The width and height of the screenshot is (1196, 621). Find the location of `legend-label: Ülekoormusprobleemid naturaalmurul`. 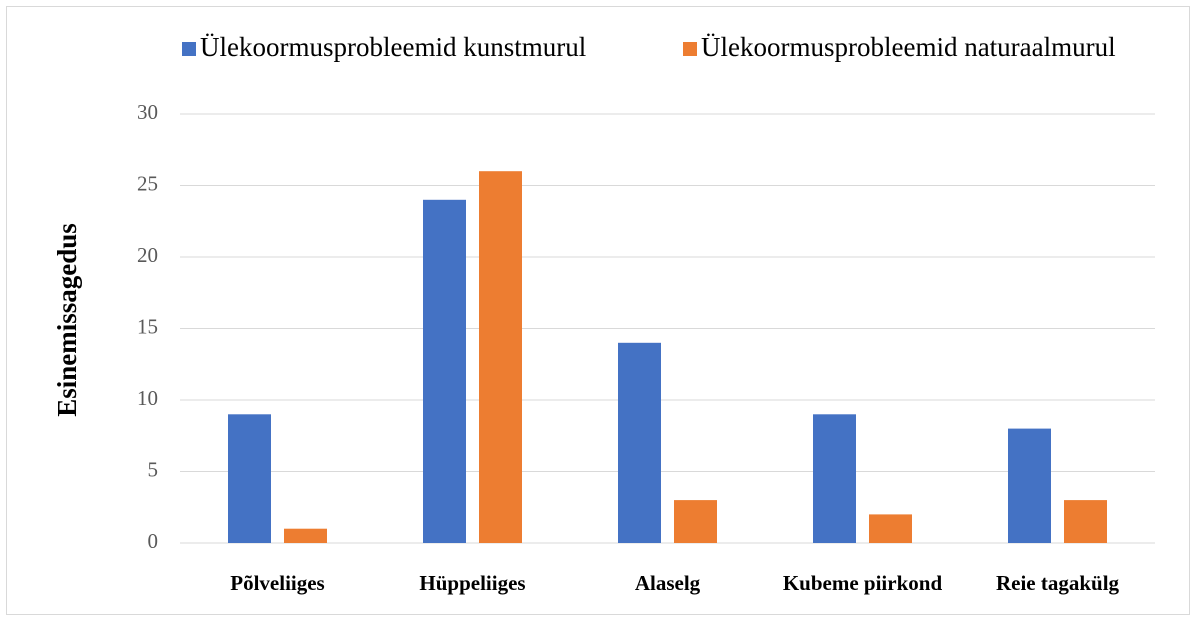

legend-label: Ülekoormusprobleemid naturaalmurul is located at coordinates (908, 47).